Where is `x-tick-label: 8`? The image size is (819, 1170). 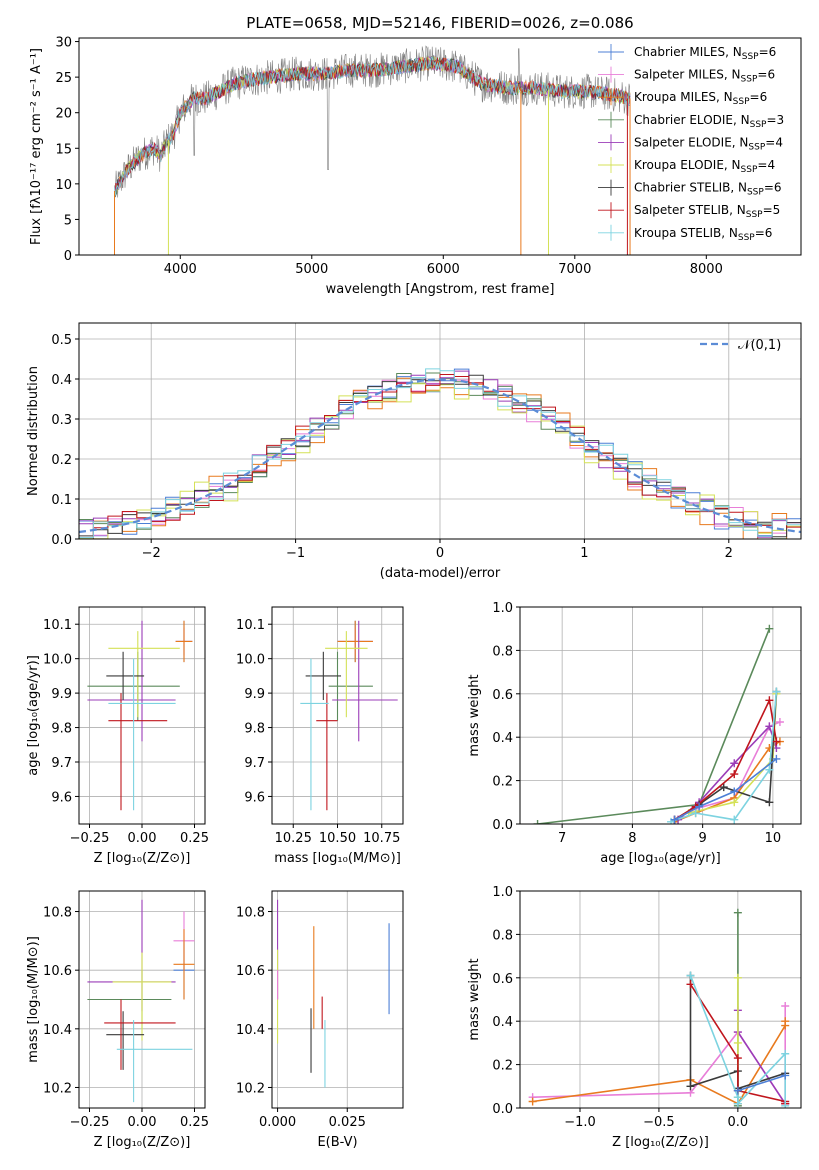
x-tick-label: 8 is located at coordinates (632, 838).